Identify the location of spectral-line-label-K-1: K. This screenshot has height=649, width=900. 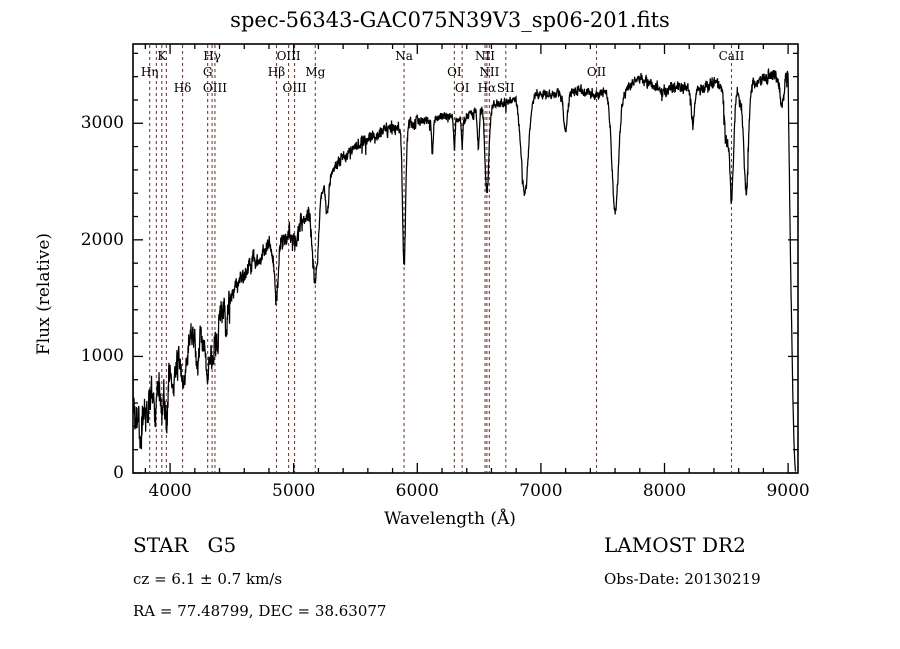
(162, 56).